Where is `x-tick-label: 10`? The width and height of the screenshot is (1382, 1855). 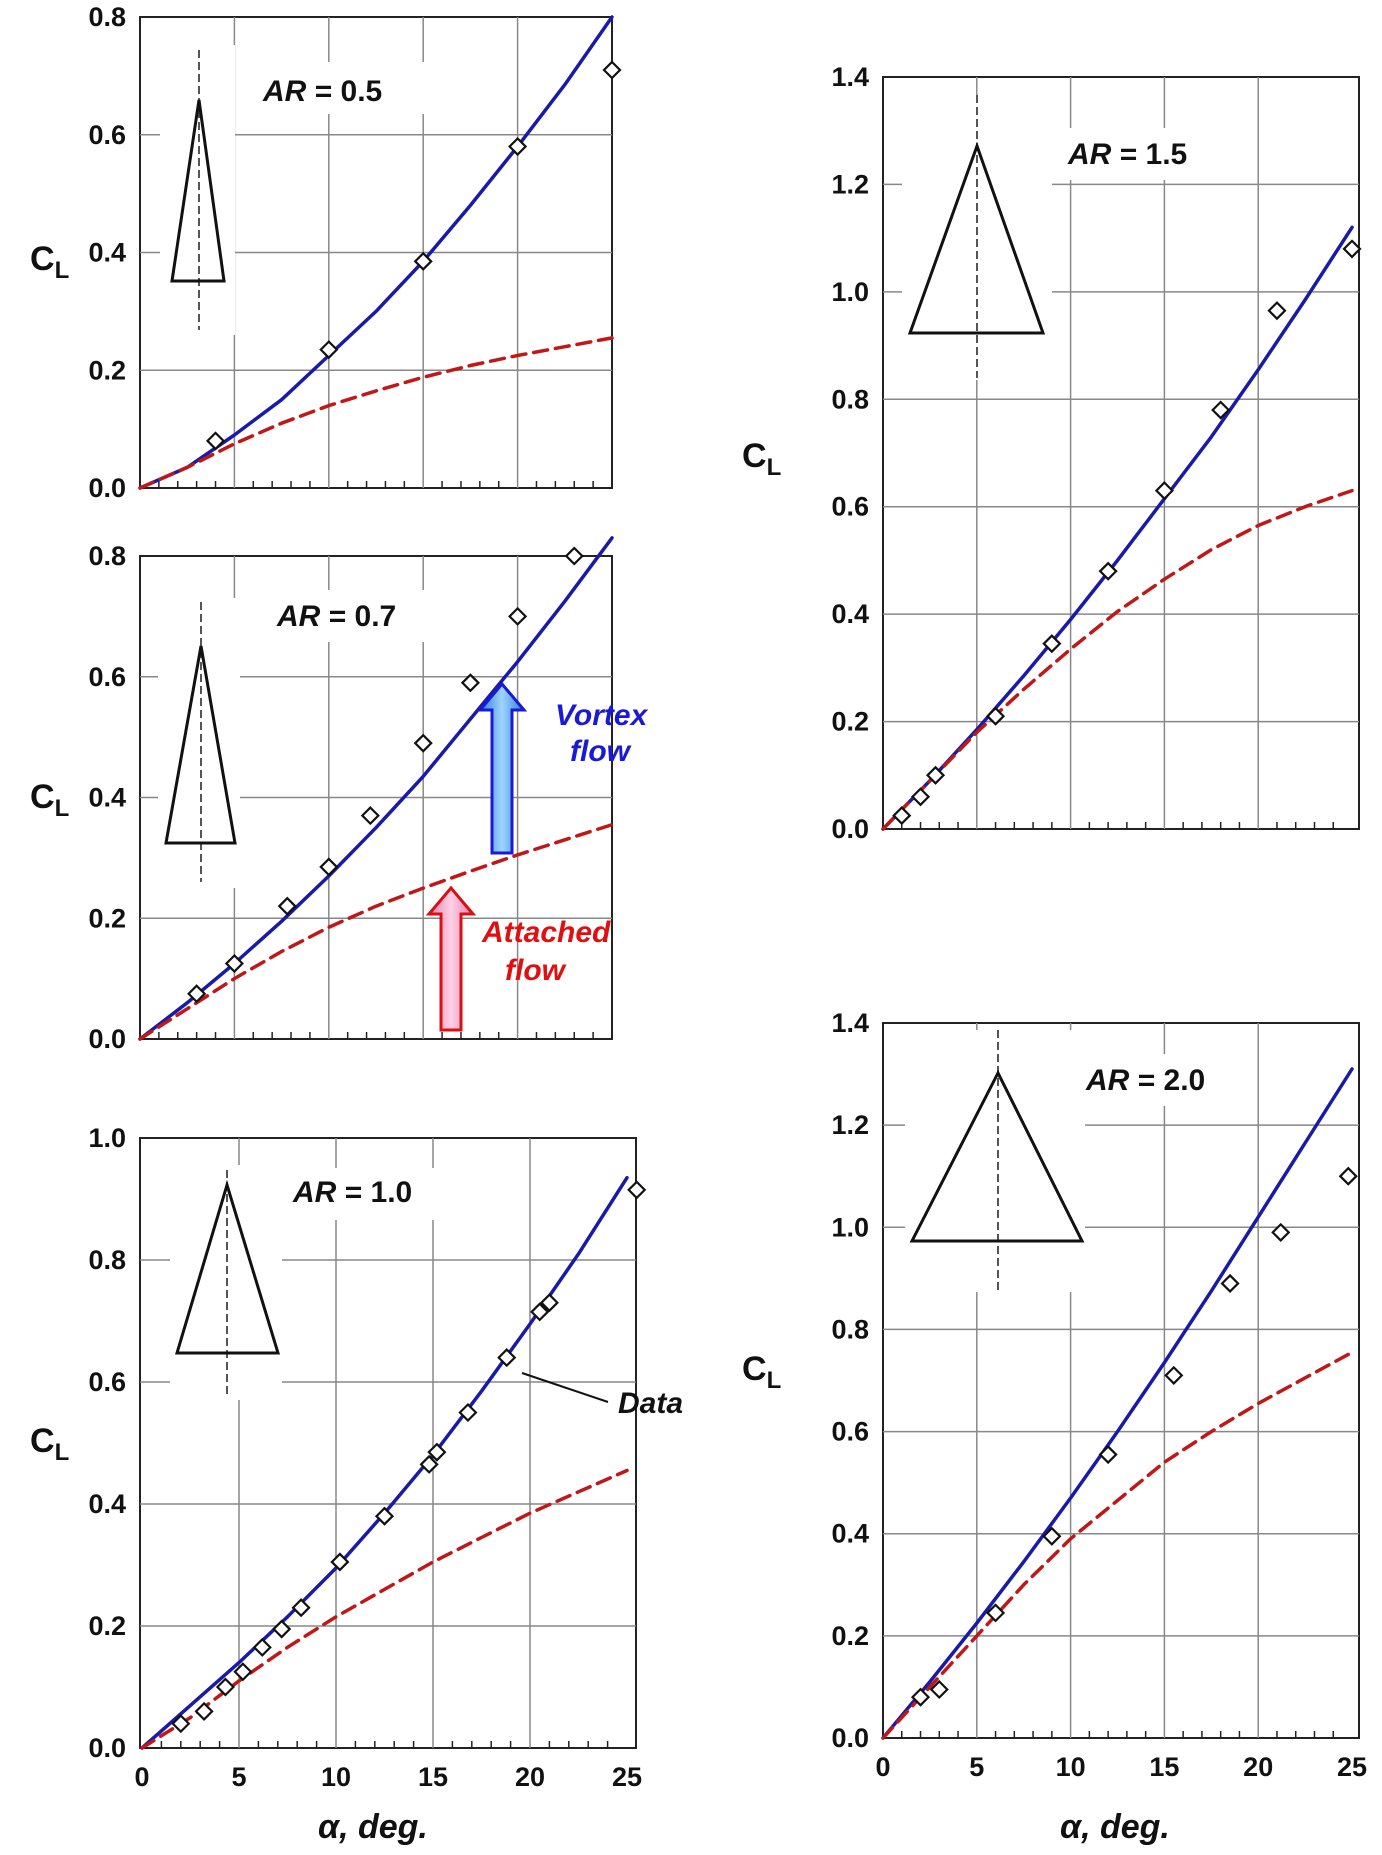 x-tick-label: 10 is located at coordinates (336, 1777).